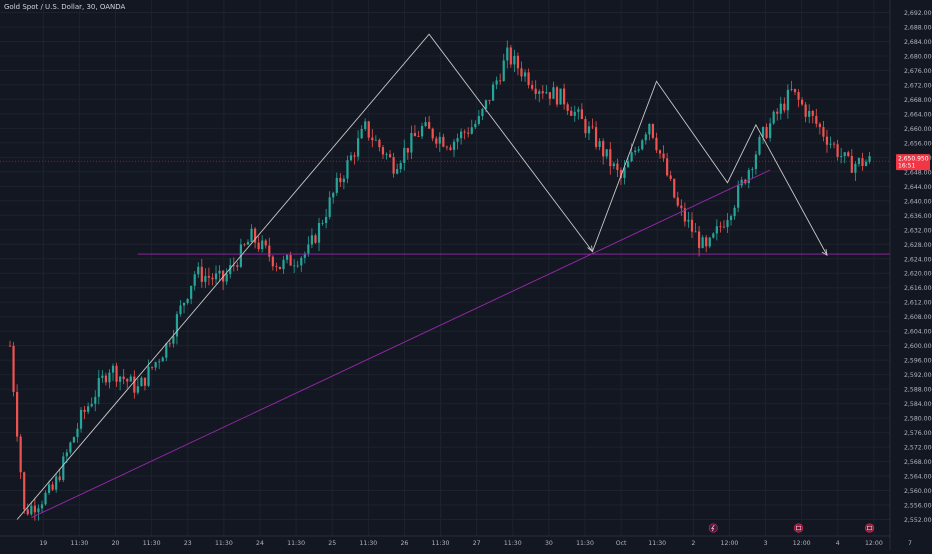 This screenshot has width=932, height=554. Describe the element at coordinates (918, 404) in the screenshot. I see `price-tick-label: 2,584.000` at that location.